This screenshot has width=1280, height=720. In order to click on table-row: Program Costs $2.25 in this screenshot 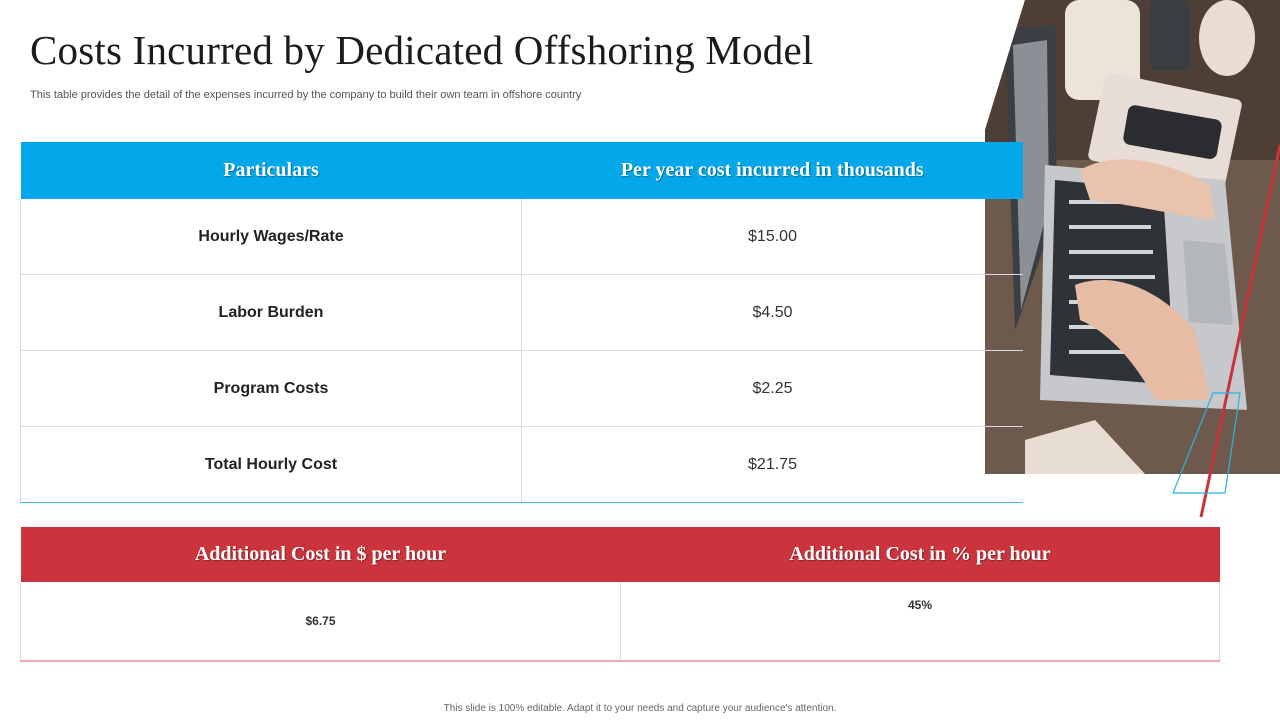, I will do `click(521, 388)`.